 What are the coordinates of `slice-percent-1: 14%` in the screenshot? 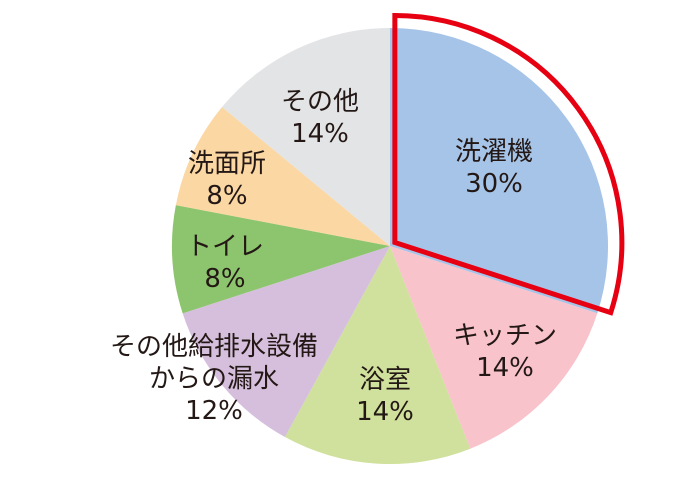 It's located at (505, 368).